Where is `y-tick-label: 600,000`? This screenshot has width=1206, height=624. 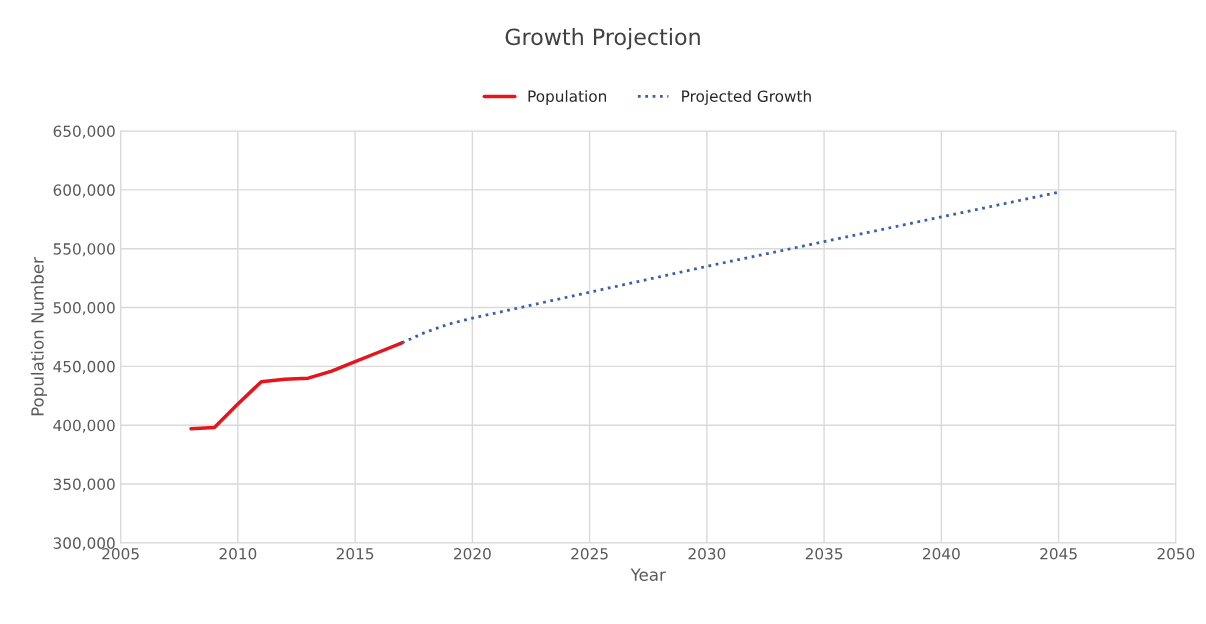 y-tick-label: 600,000 is located at coordinates (84, 191).